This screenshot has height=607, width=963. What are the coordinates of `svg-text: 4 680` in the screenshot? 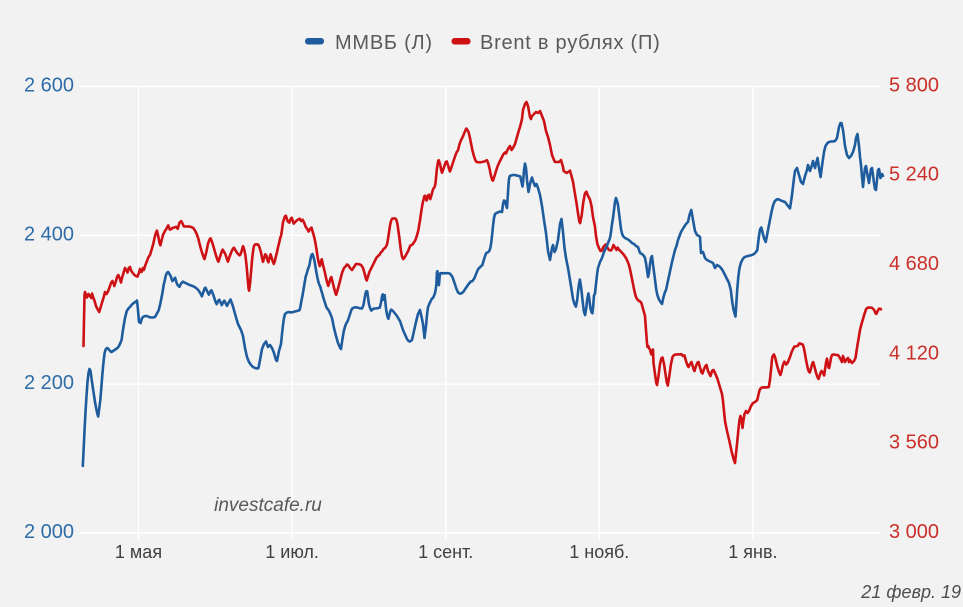 It's located at (914, 264).